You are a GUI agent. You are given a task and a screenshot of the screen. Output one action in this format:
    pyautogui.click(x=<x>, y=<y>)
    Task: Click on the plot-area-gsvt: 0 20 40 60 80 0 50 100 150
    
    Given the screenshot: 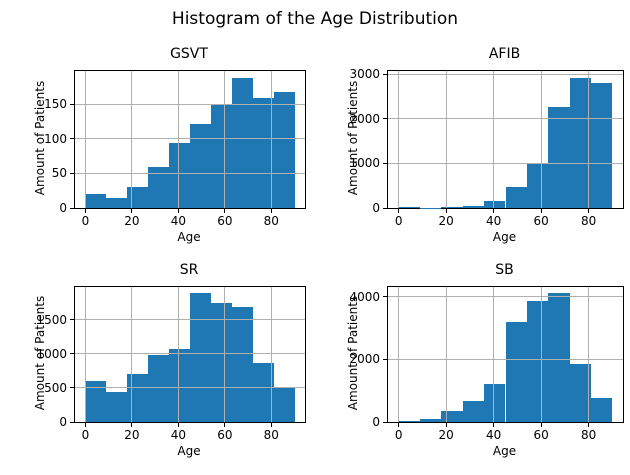 What is the action you would take?
    pyautogui.click(x=175, y=149)
    